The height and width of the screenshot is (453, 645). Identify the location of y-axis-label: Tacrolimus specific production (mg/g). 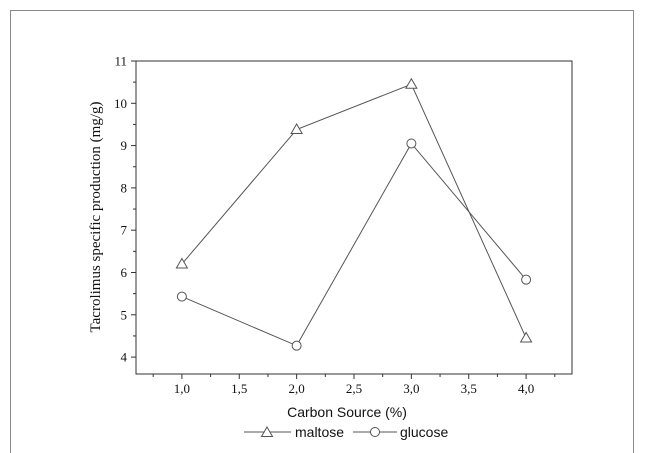
(96, 217).